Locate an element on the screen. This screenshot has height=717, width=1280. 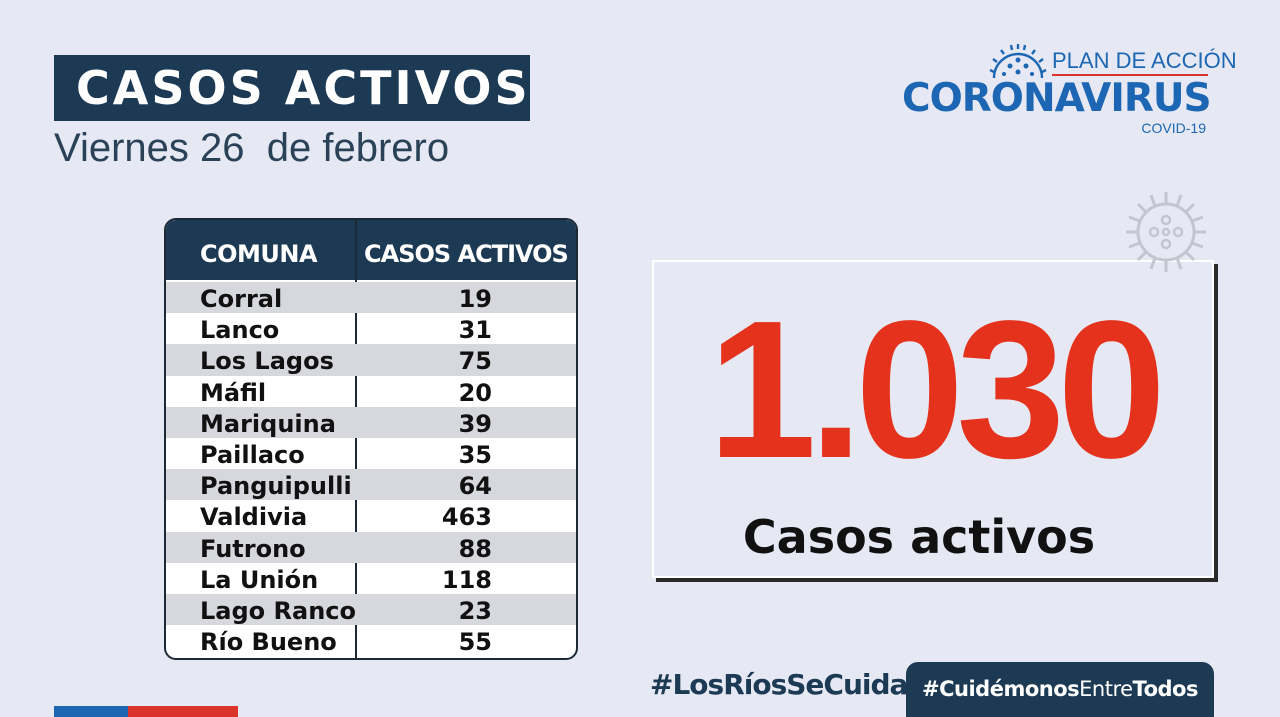
cell-casos: 19 is located at coordinates (475, 299).